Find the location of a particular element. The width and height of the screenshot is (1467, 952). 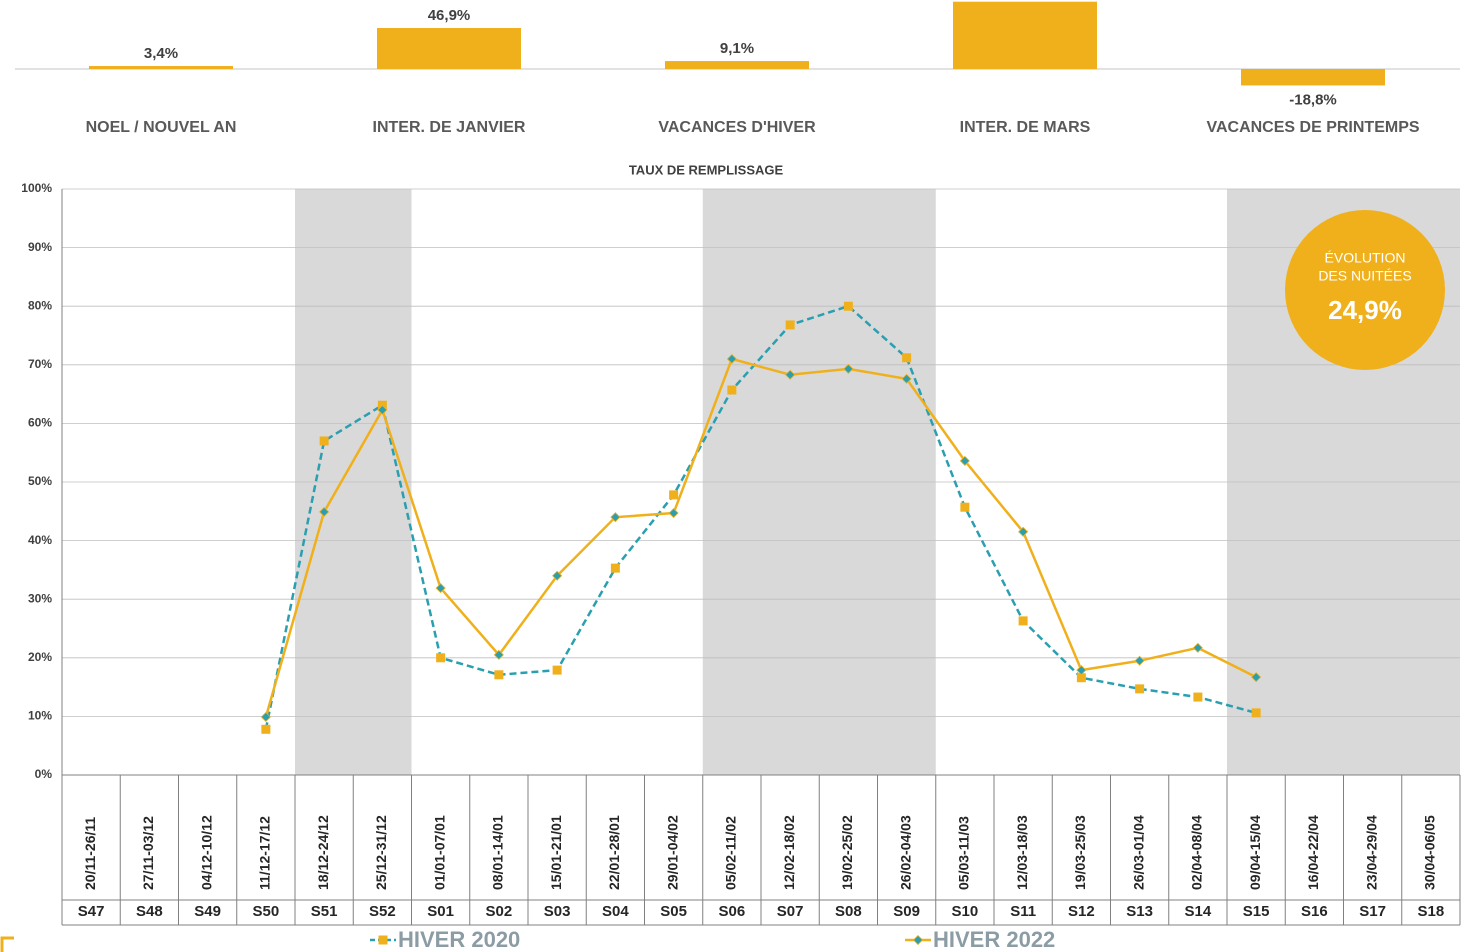

x-tick-label: 20/11-26/11 is located at coordinates (90, 853).